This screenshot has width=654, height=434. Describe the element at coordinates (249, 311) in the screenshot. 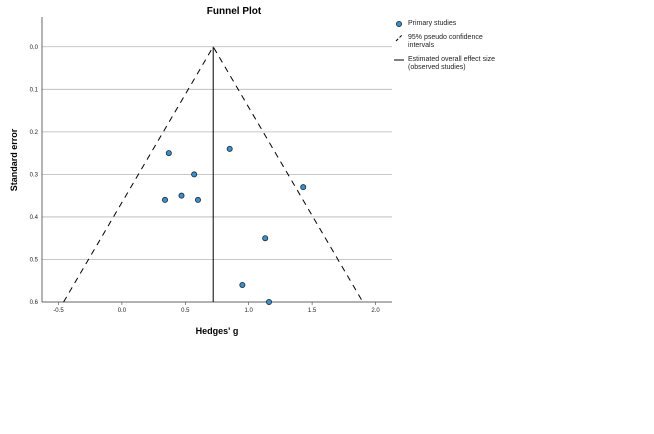

I see `x-tick-label: 1.0` at that location.